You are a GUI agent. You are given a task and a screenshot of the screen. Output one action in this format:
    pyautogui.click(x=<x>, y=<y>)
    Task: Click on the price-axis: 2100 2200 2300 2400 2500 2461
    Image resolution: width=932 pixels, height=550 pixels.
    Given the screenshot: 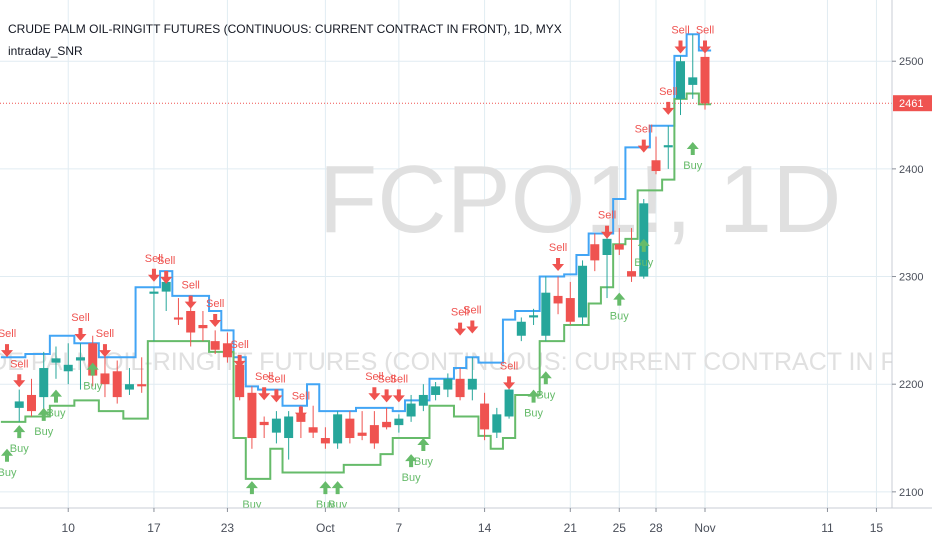 What is the action you would take?
    pyautogui.click(x=912, y=277)
    